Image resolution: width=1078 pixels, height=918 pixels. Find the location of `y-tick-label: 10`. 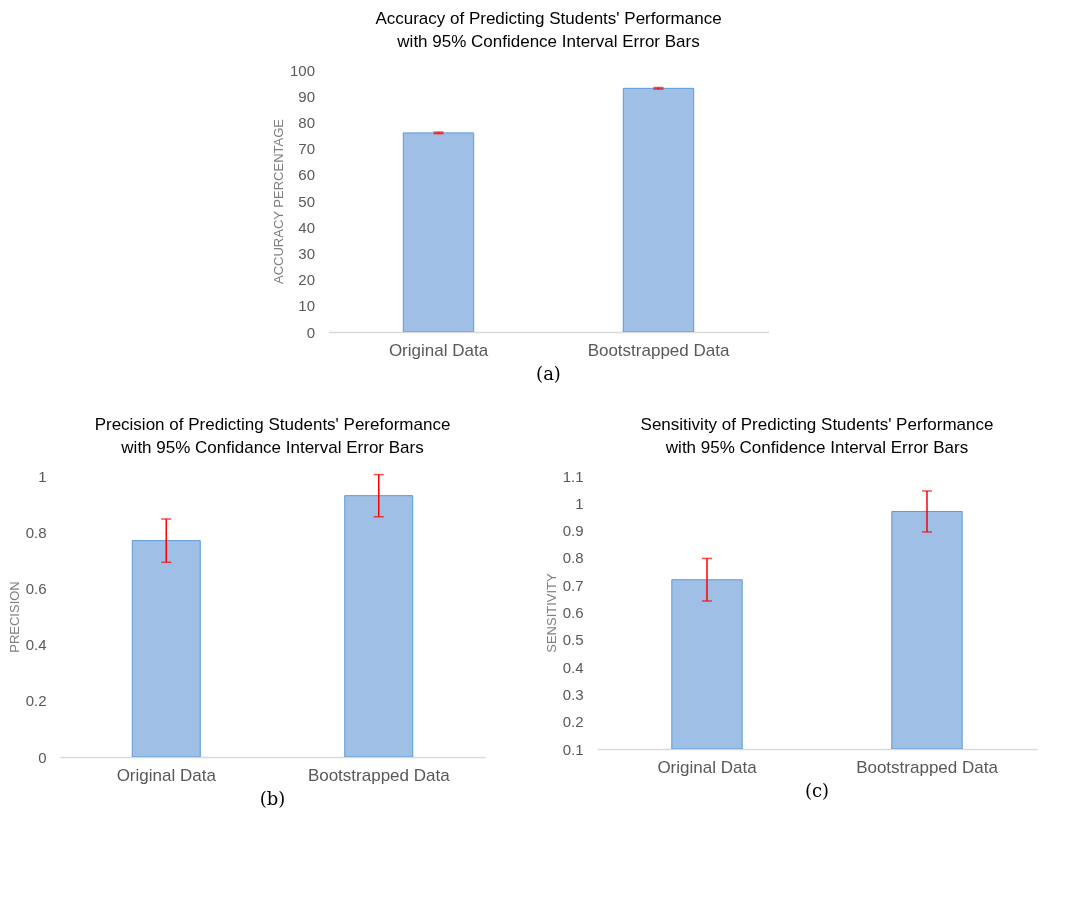

y-tick-label: 10 is located at coordinates (306, 306).